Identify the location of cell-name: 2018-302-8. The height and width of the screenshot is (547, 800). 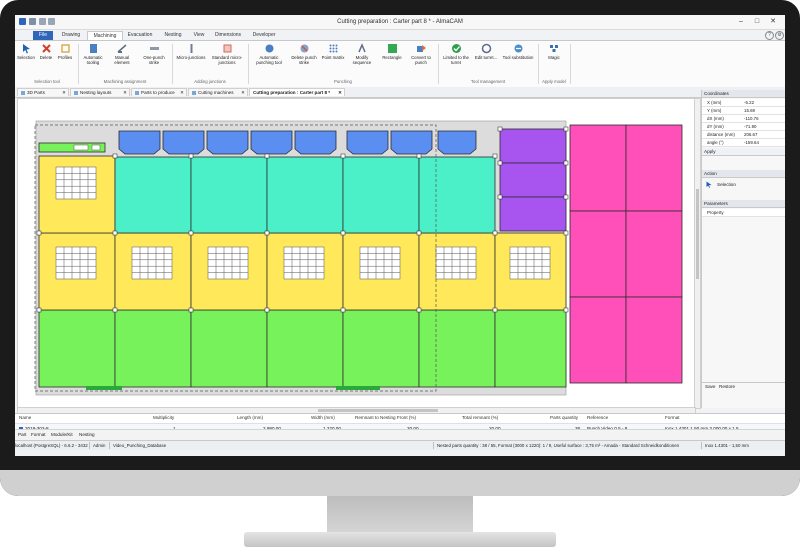
(37, 428).